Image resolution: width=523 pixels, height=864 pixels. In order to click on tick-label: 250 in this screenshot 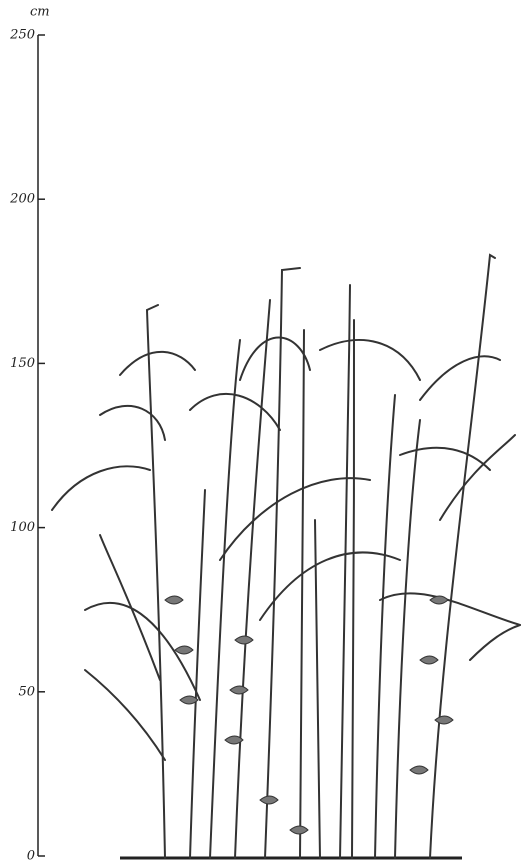, I will do `click(22, 35)`.